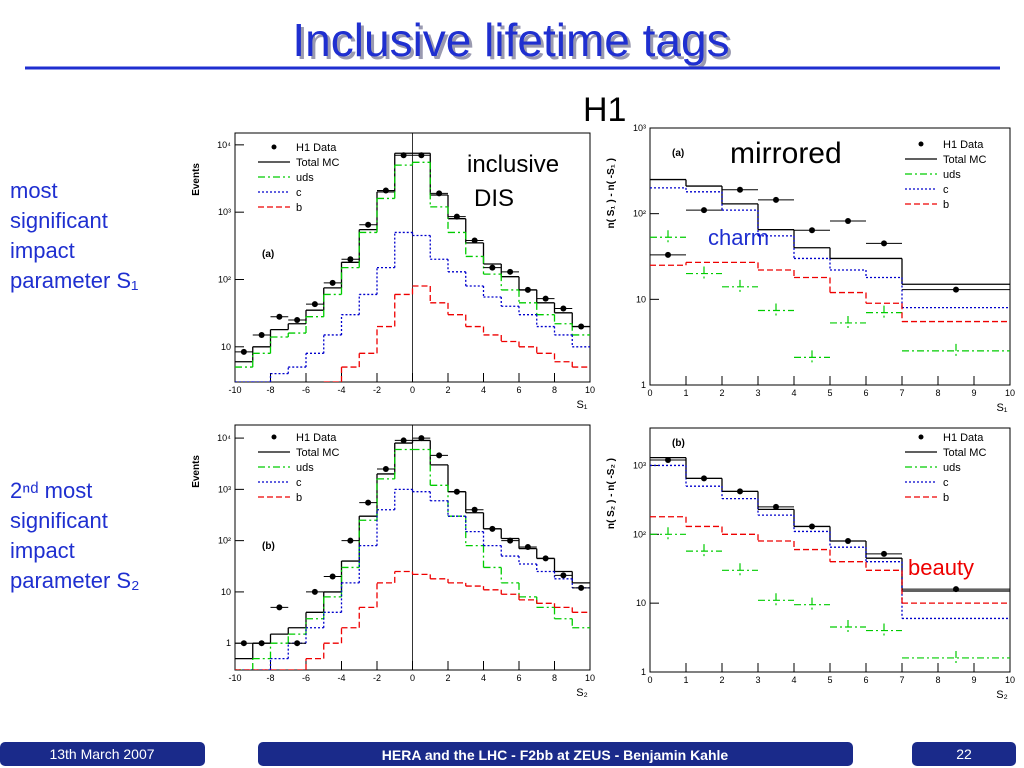 The image size is (1024, 768). Describe the element at coordinates (611, 193) in the screenshot. I see `y-axis-label: n( S₁ ) - n( -S₁ )` at that location.